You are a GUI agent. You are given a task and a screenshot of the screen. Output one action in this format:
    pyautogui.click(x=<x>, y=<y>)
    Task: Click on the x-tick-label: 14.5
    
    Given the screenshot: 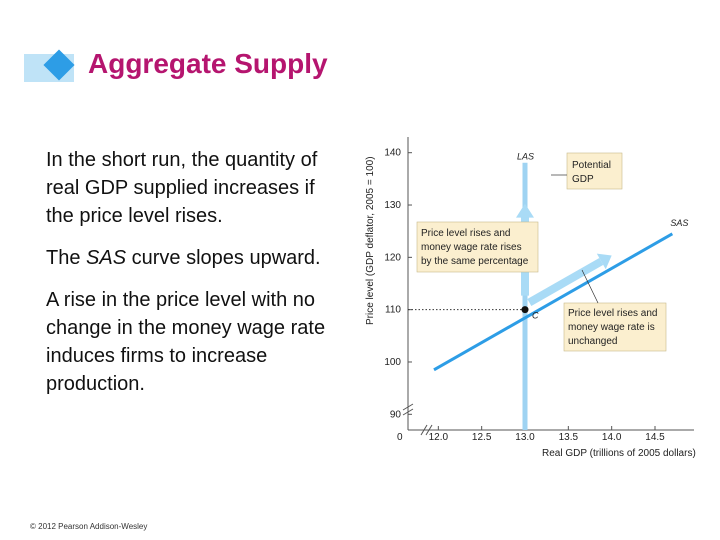 What is the action you would take?
    pyautogui.click(x=655, y=437)
    